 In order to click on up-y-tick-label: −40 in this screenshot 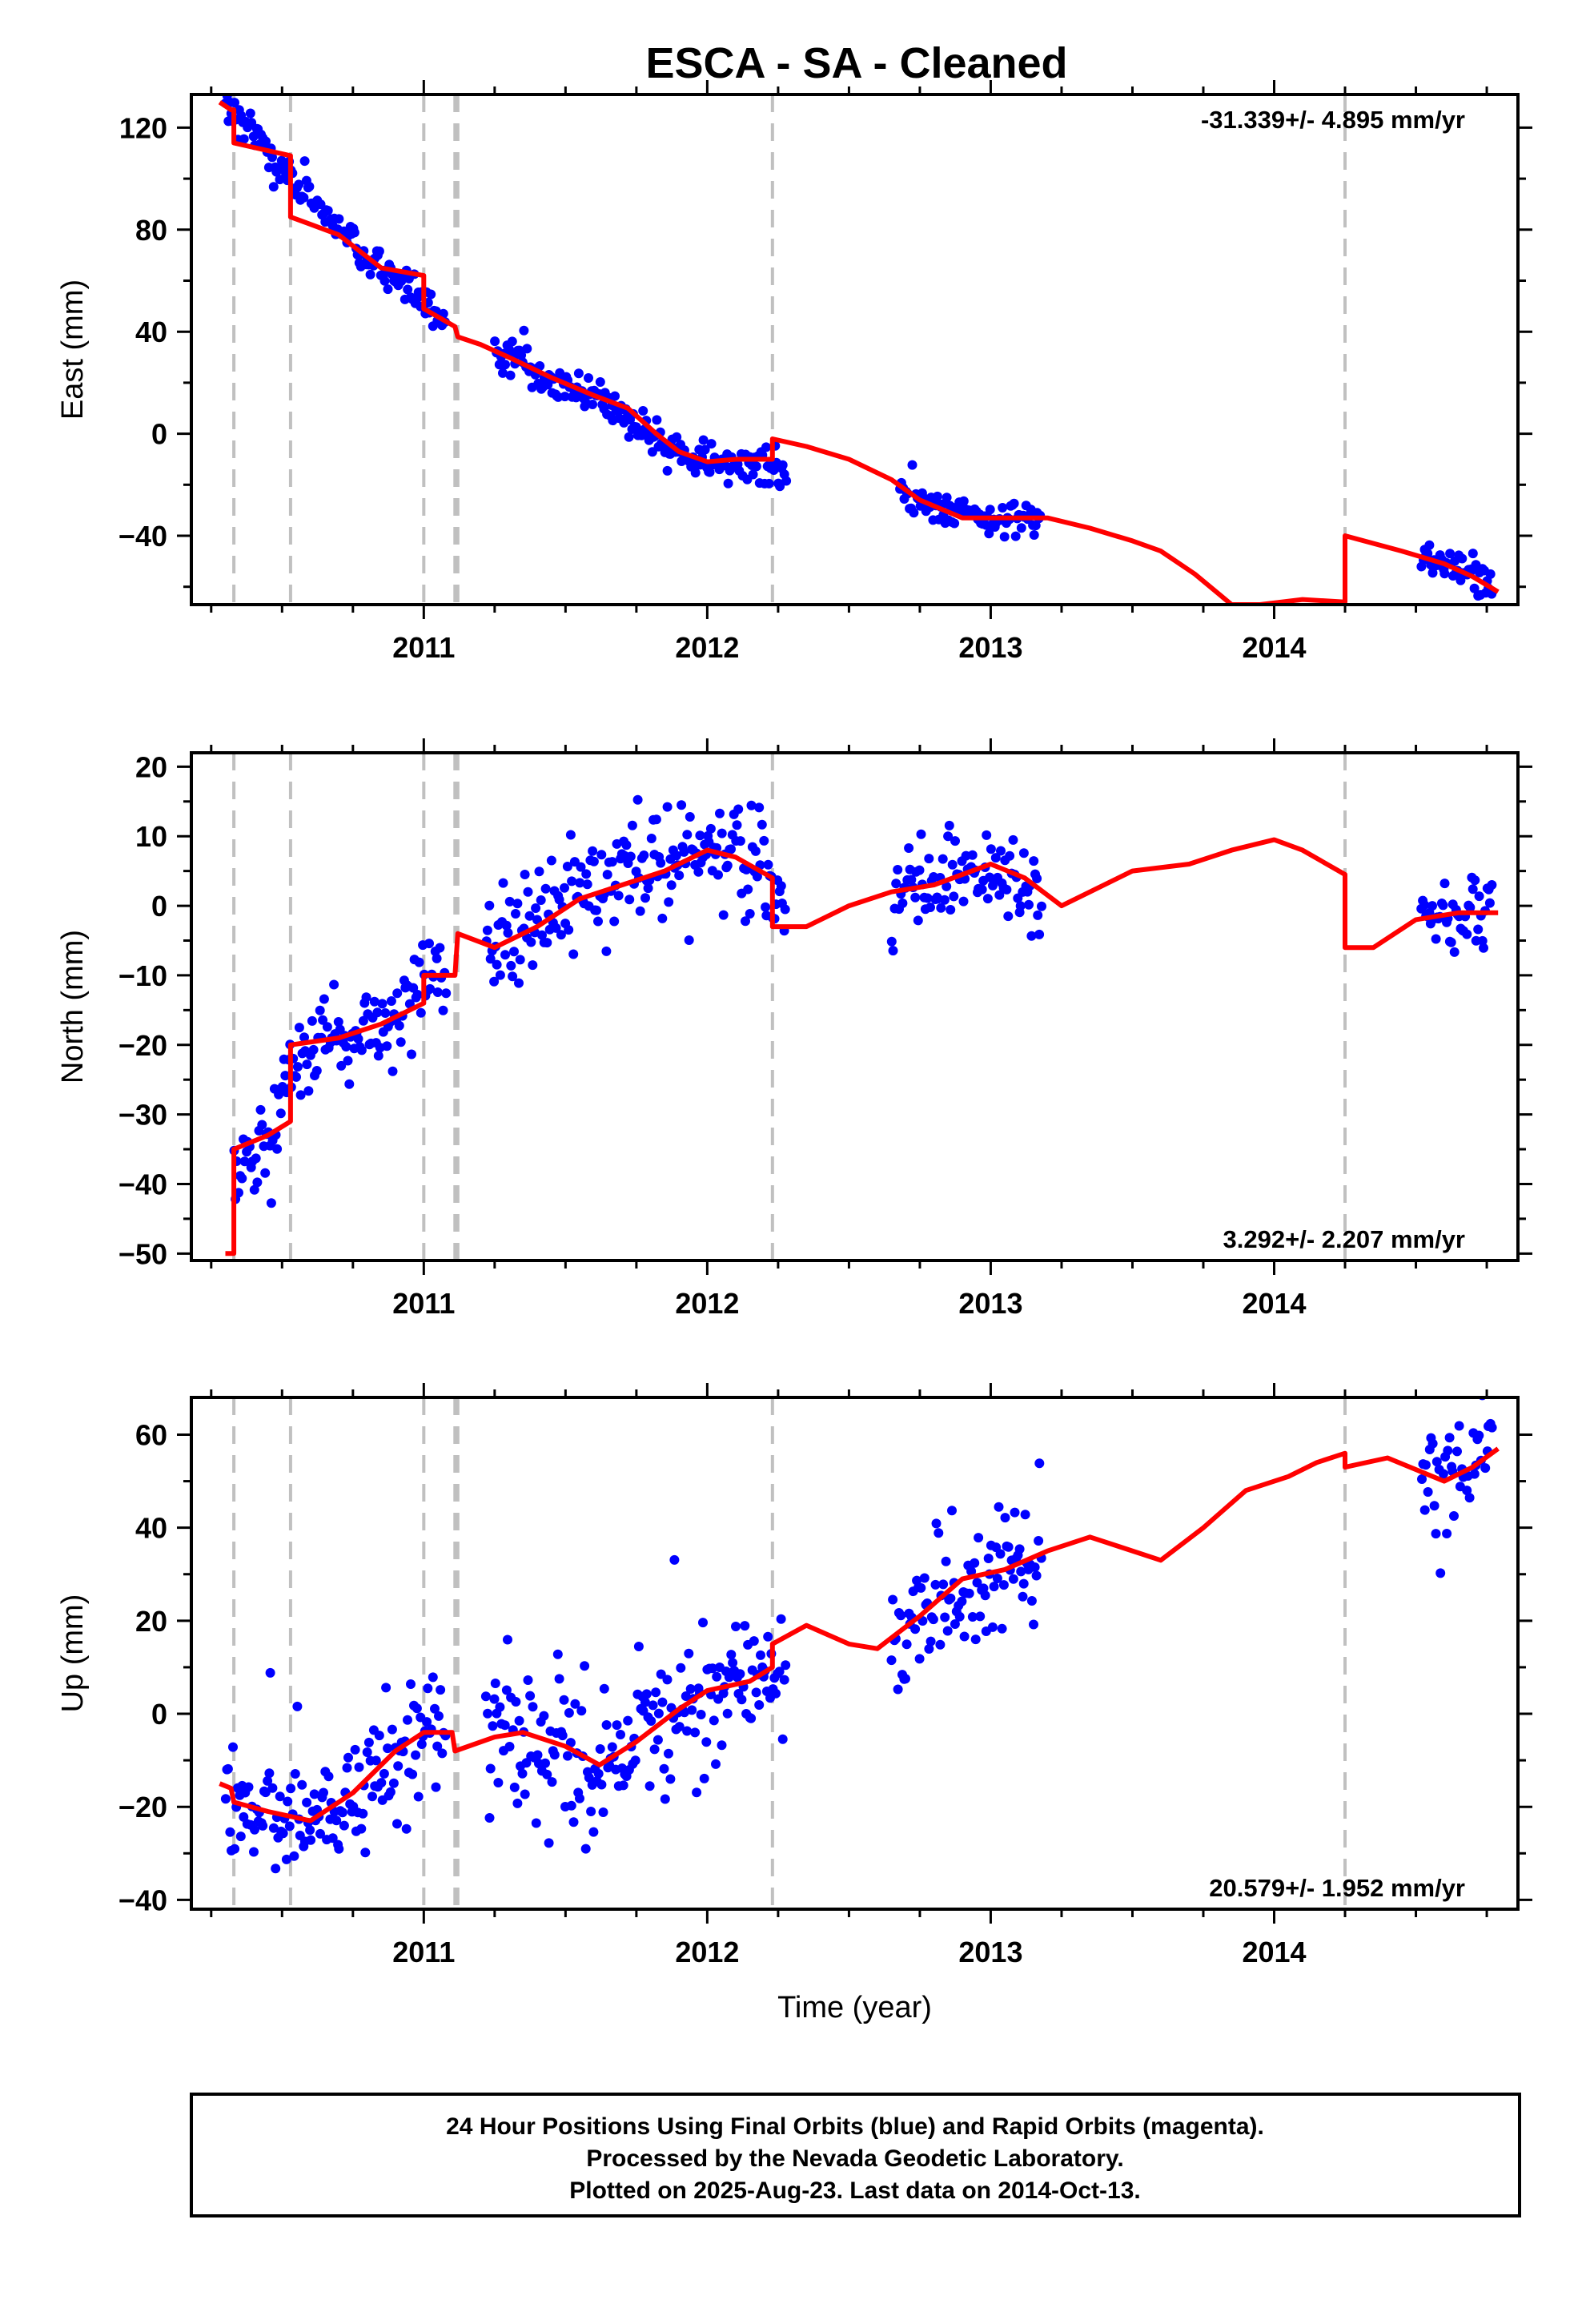, I will do `click(142, 1900)`.